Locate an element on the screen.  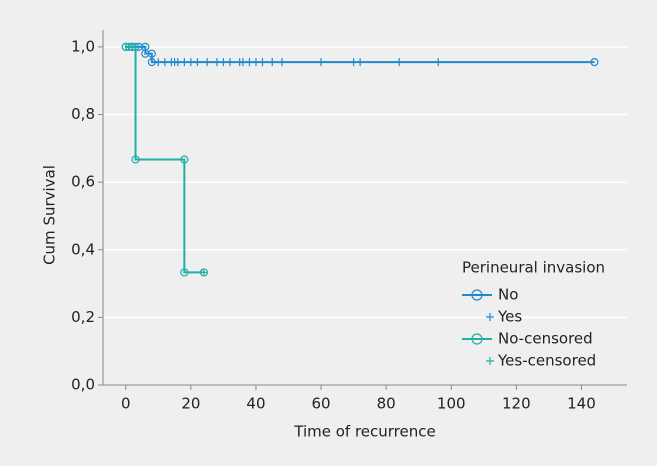
y-tick-label: 0,8 is located at coordinates (83, 114).